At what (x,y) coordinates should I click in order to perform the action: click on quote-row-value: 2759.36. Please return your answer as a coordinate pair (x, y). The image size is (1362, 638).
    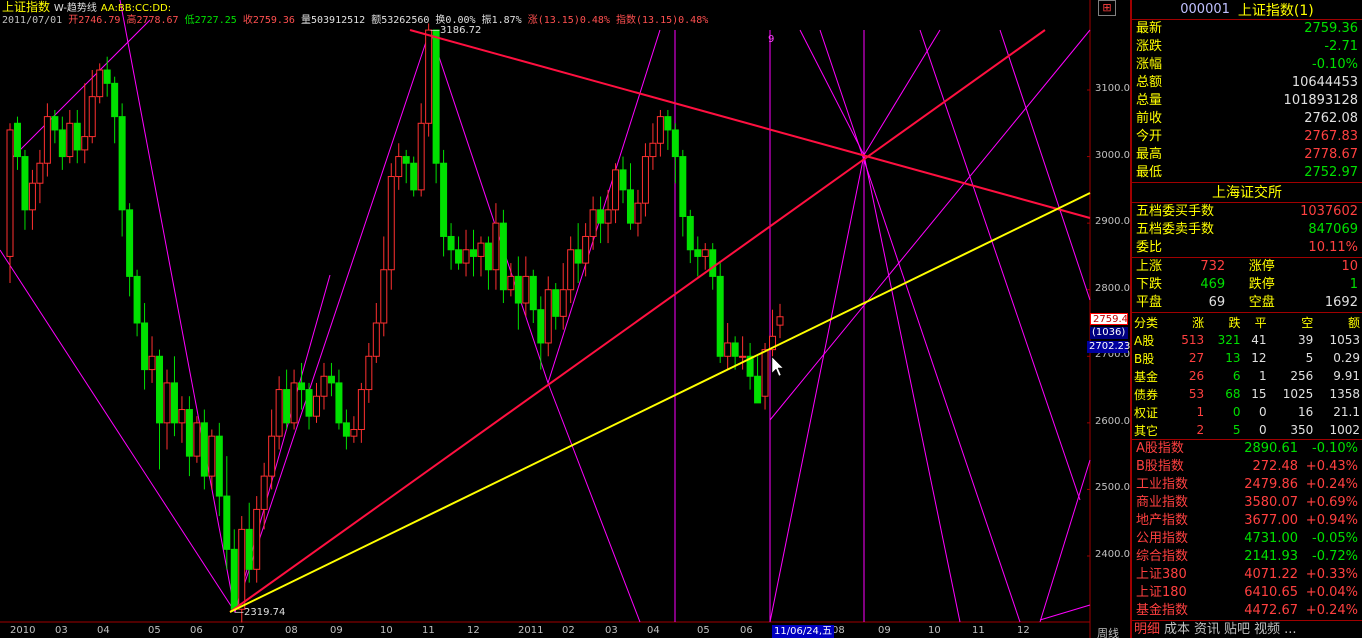
    Looking at the image, I should click on (1331, 28).